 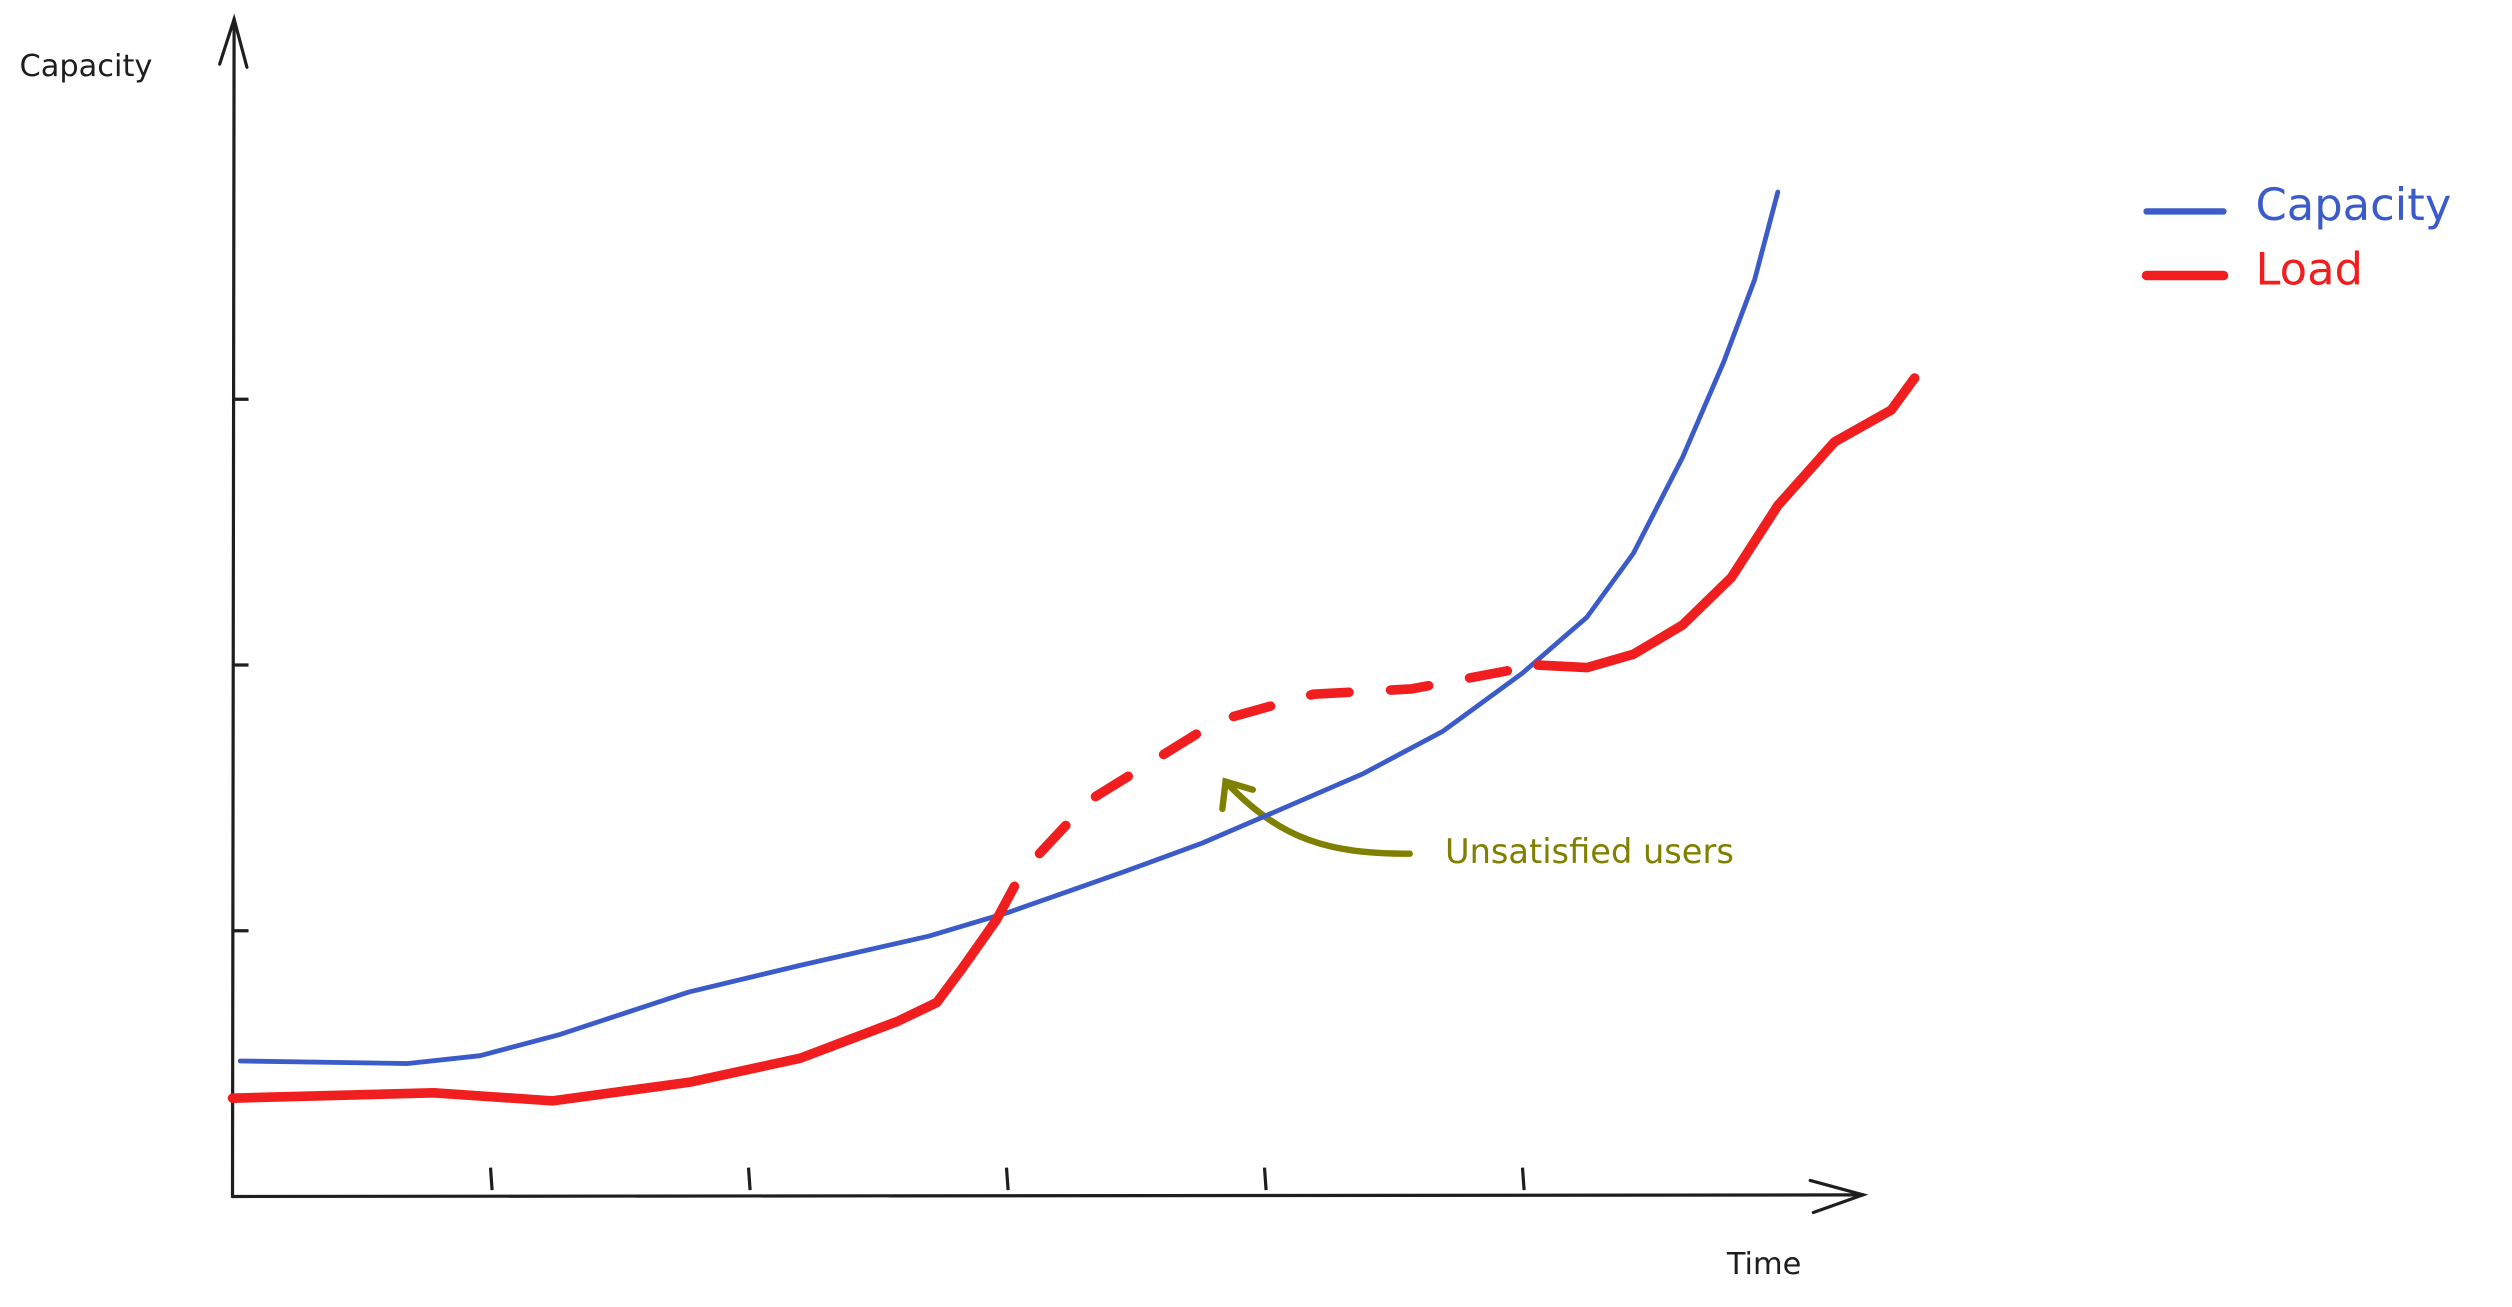 What do you see at coordinates (1047, 1196) in the screenshot?
I see `x-axis` at bounding box center [1047, 1196].